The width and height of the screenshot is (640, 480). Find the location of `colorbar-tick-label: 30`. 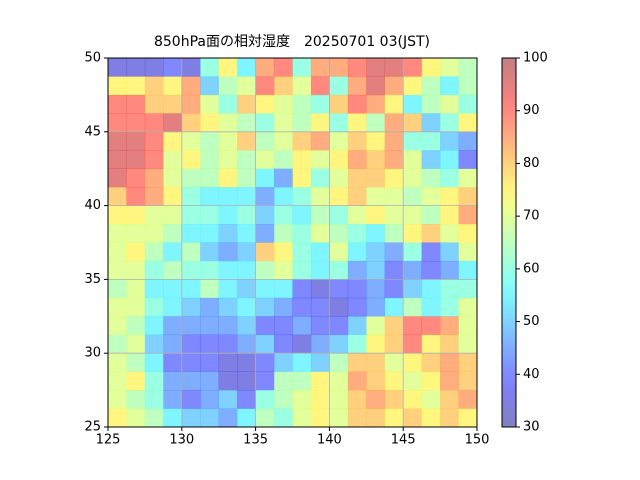

colorbar-tick-label: 30 is located at coordinates (531, 427).